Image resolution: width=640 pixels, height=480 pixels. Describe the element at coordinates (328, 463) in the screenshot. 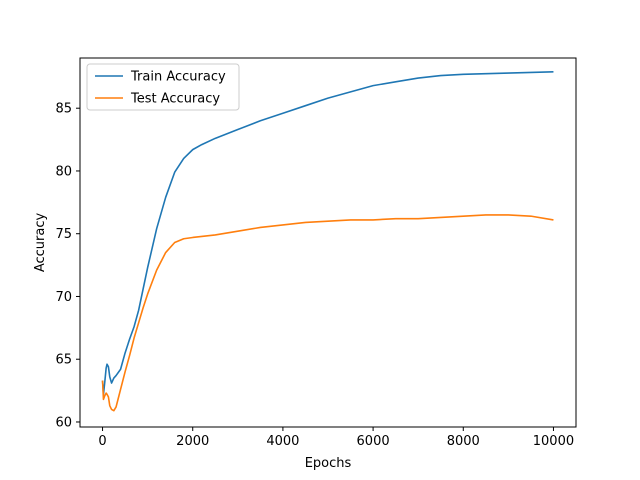

I see `x-axis-label: Epochs` at that location.